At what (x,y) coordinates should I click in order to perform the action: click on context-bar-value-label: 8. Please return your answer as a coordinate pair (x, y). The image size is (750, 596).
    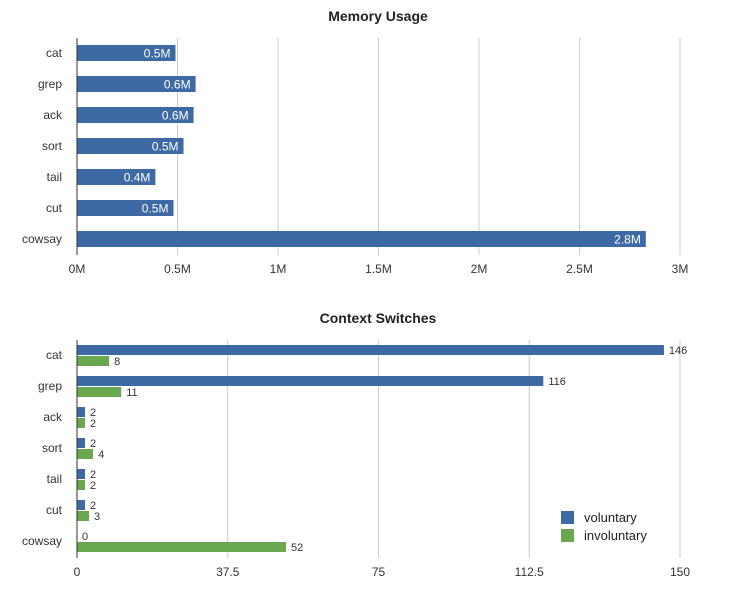
    Looking at the image, I should click on (117, 362).